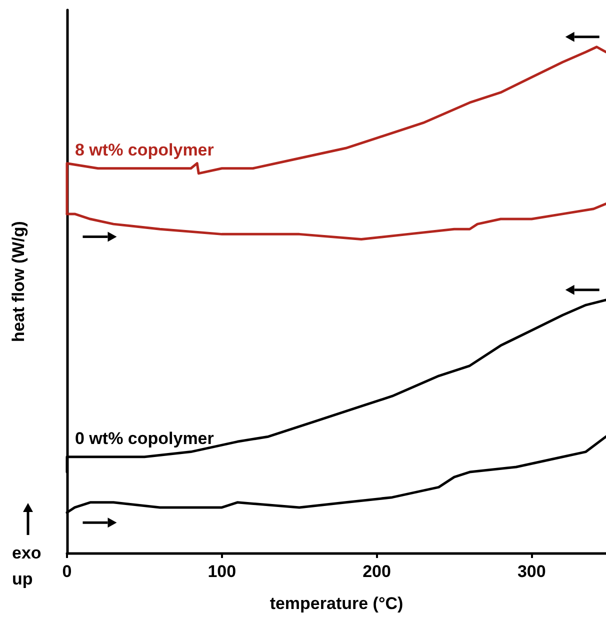  I want to click on x-axis-title: temperature (°C), so click(337, 603).